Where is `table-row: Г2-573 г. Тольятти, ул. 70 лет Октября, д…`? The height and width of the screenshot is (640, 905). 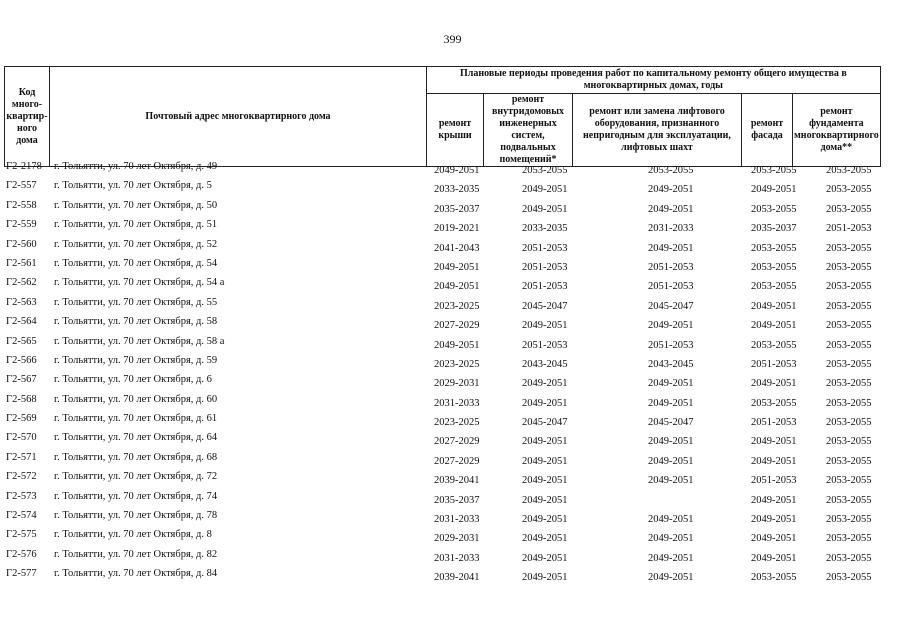
table-row: Г2-573 г. Тольятти, ул. 70 лет Октября, д… is located at coordinates (444, 499).